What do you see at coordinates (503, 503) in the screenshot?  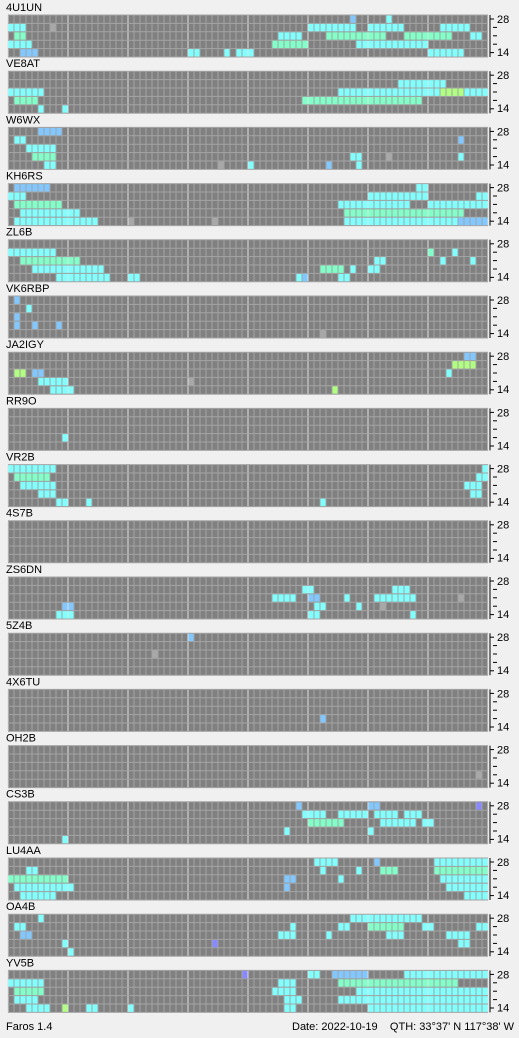 I see `band-bottom: 14` at bounding box center [503, 503].